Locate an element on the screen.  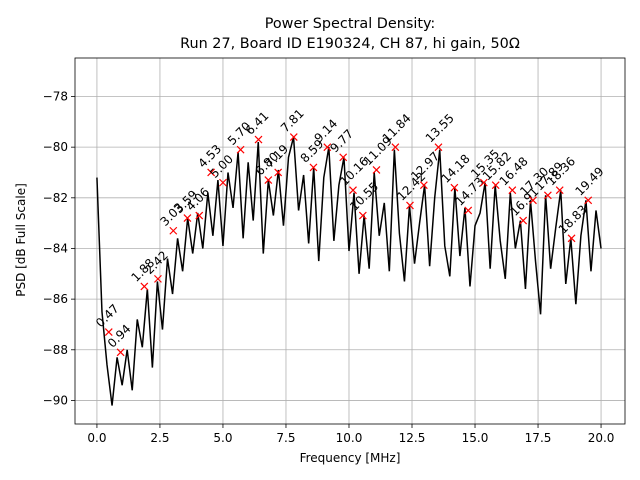
y-tick-label: −88 is located at coordinates (55, 350).